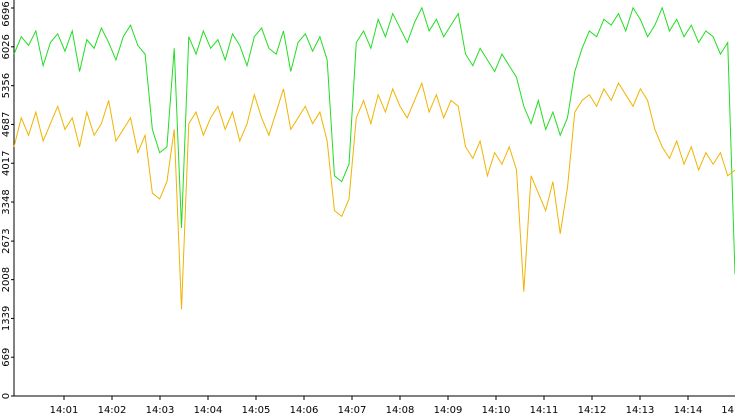 The image size is (735, 415). I want to click on x-tick-label: 14:13, so click(640, 410).